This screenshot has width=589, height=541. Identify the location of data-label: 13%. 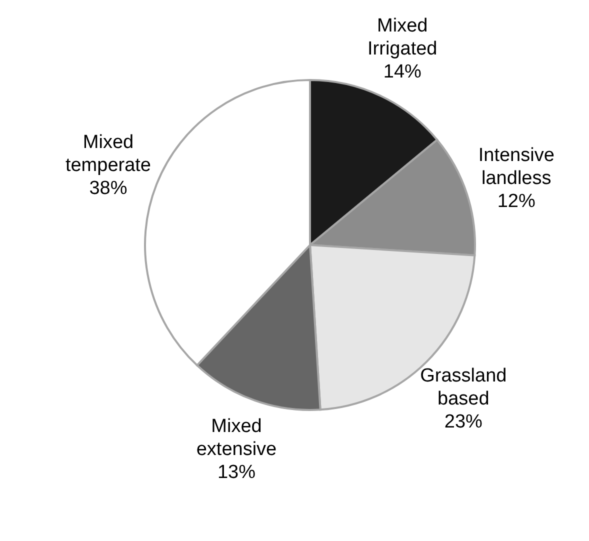
(236, 472).